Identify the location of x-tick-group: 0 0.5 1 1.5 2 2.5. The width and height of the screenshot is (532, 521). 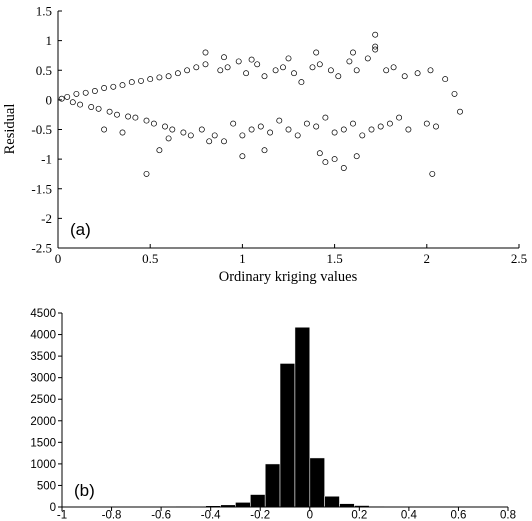
(291, 255).